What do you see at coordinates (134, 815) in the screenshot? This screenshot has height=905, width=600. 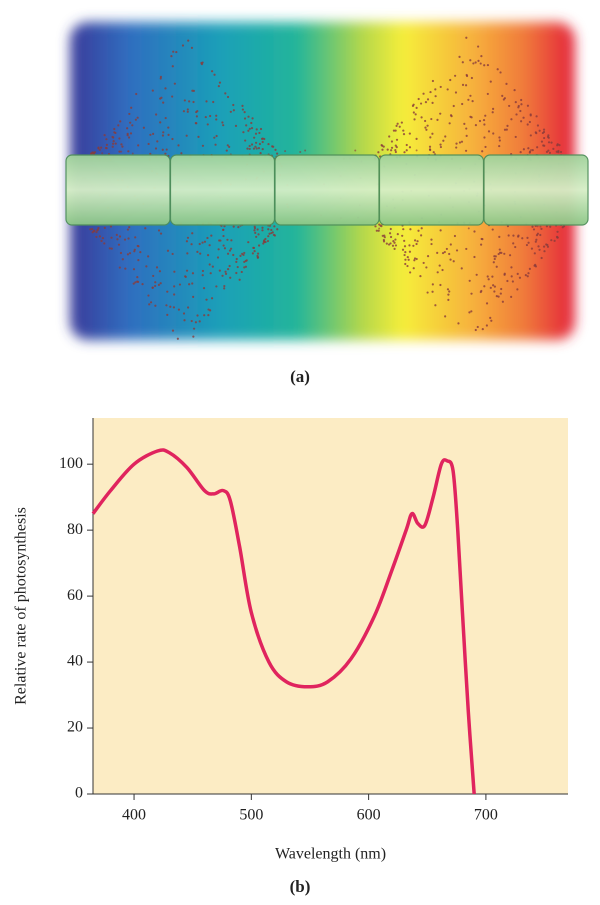 I see `x-tick-label: 400` at bounding box center [134, 815].